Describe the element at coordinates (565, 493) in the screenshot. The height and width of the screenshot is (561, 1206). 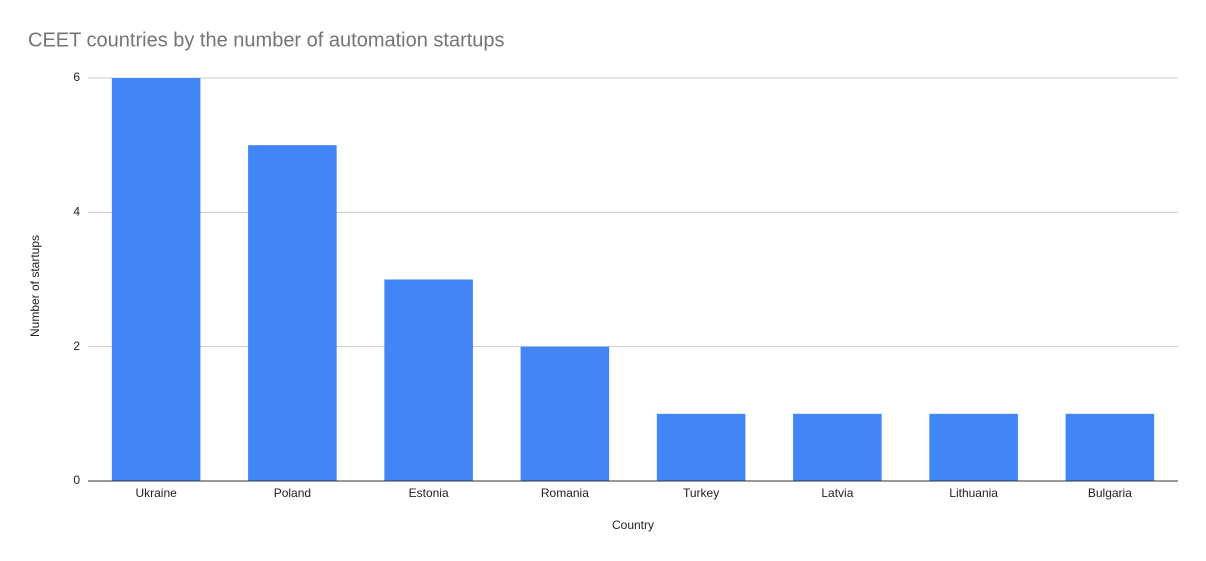
I see `x-tick-label: Romania` at that location.